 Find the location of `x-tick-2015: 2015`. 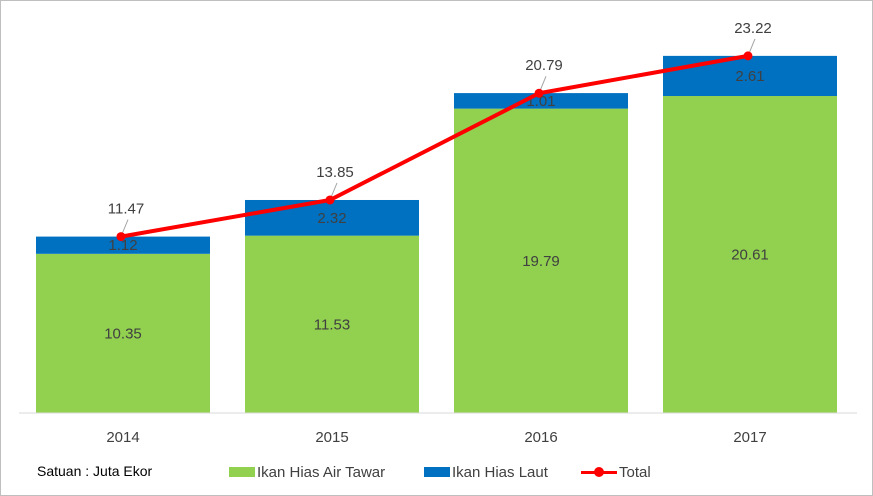

x-tick-2015: 2015 is located at coordinates (331, 437).